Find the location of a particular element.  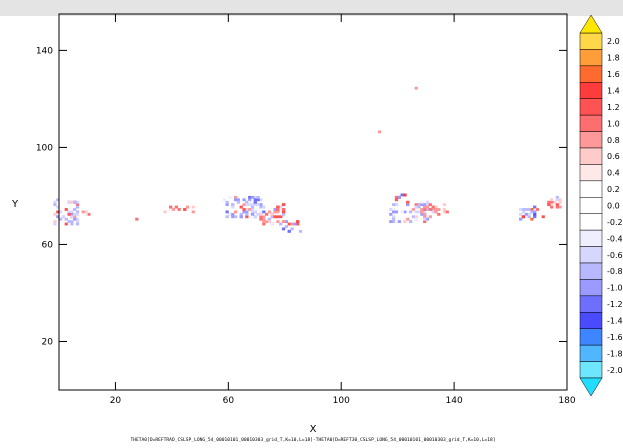

colorbar-label: 1.8 is located at coordinates (613, 58).